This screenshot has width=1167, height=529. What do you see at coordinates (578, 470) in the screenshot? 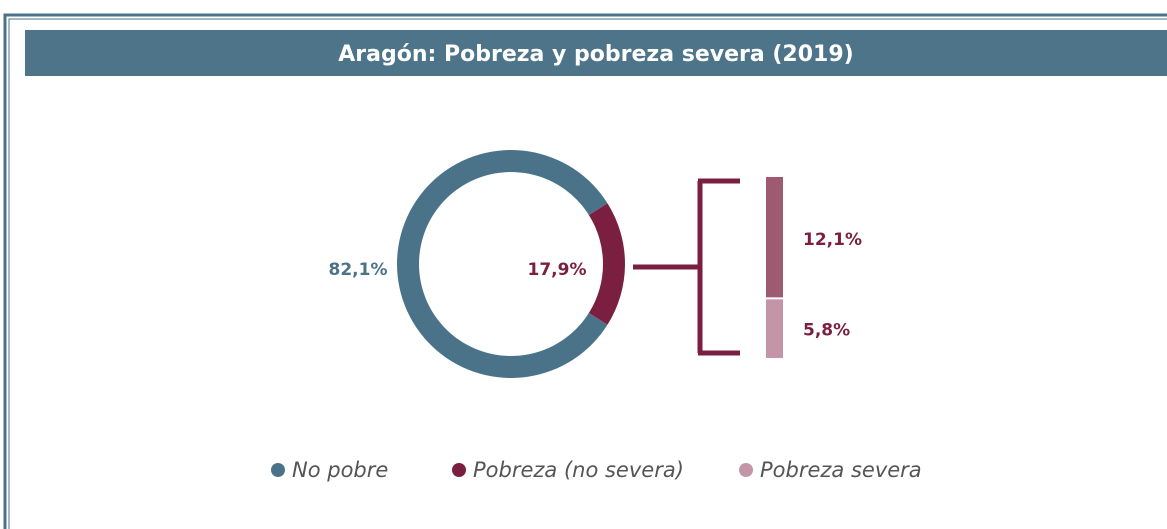
I see `legend-label: Pobreza (no severa)` at bounding box center [578, 470].